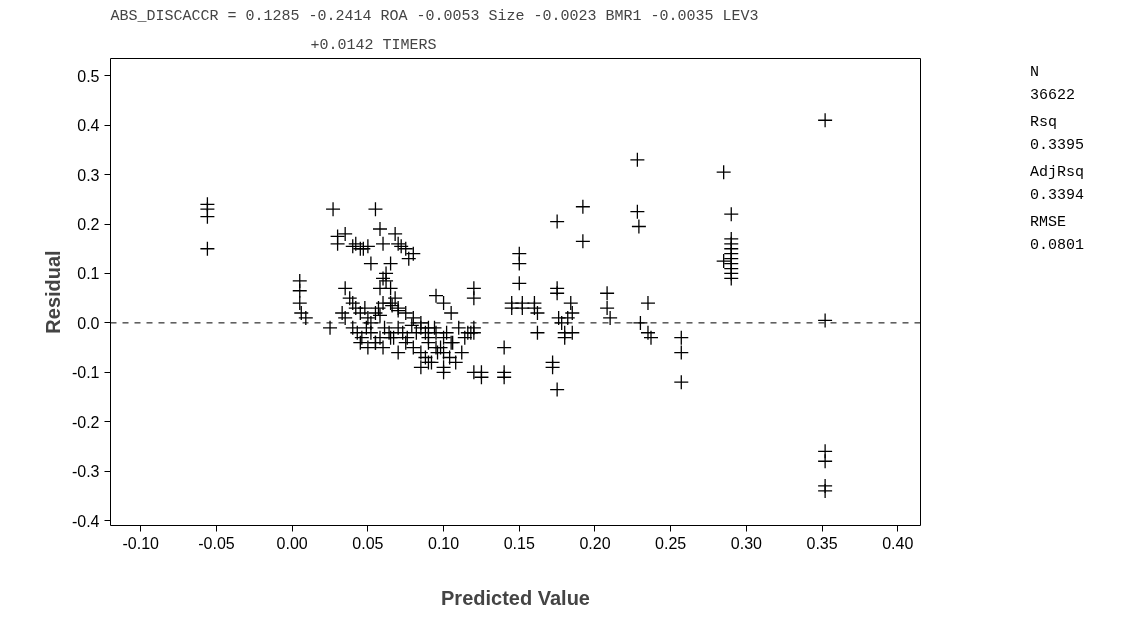  I want to click on x-axis-title: Predicted Value, so click(515, 597).